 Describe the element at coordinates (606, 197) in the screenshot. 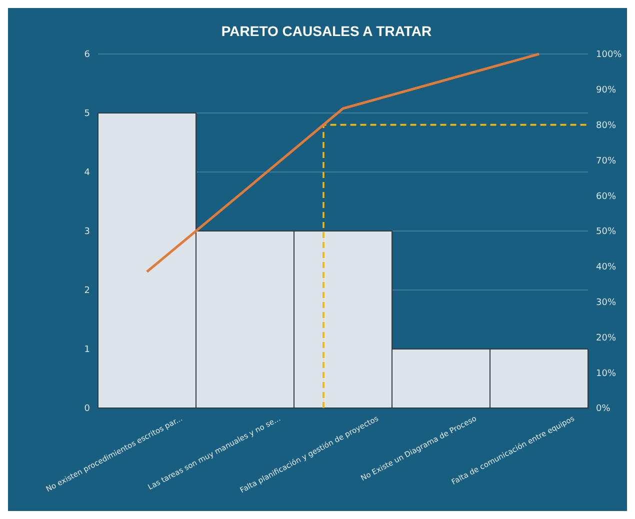

I see `y2-tick-label: 60%` at that location.